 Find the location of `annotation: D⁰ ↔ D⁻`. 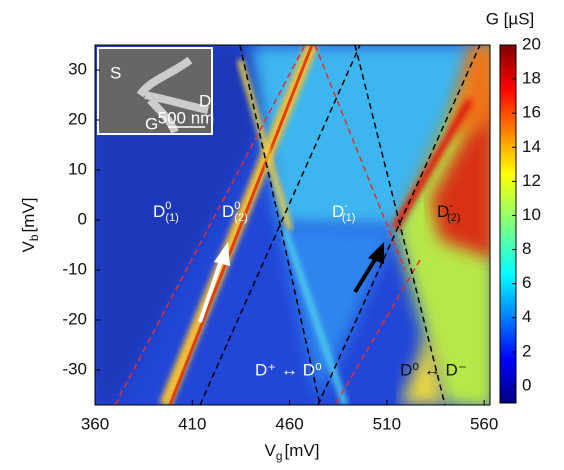

annotation: D⁰ ↔ D⁻ is located at coordinates (433, 369).